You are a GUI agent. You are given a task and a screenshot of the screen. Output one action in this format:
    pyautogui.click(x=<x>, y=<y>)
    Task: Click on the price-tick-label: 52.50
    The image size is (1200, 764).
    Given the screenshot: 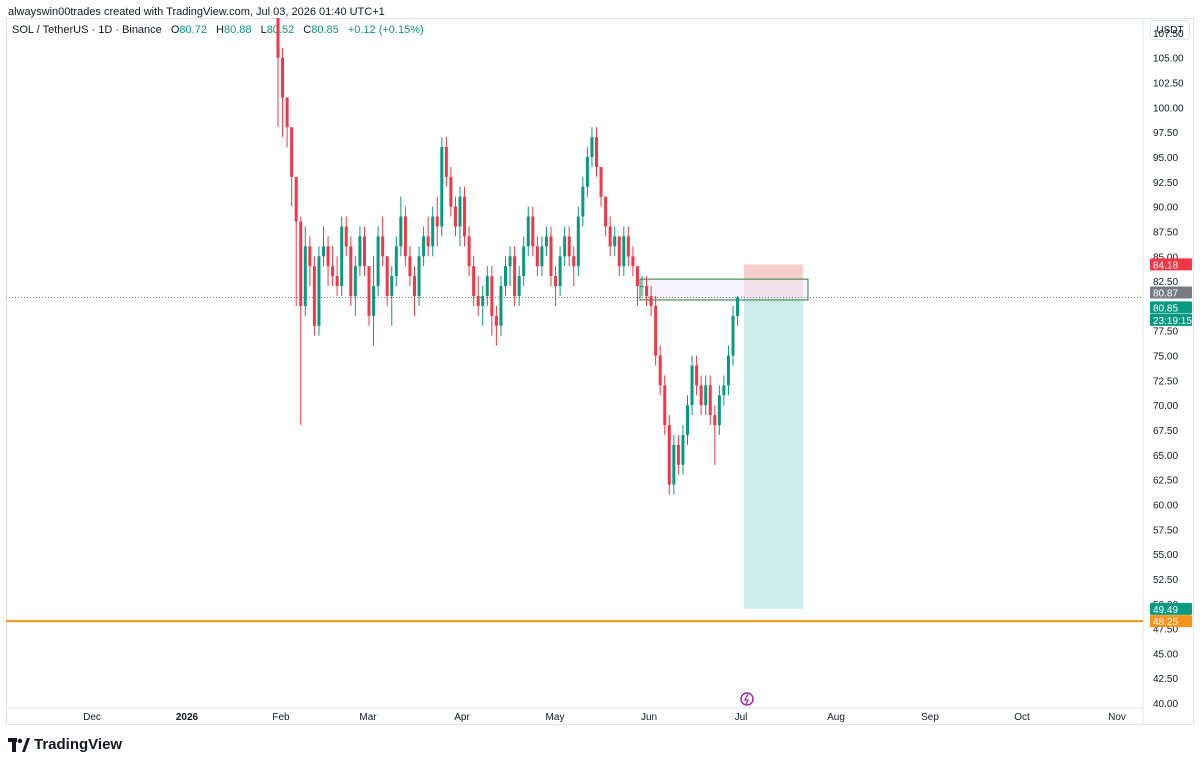 What is the action you would take?
    pyautogui.click(x=1165, y=580)
    